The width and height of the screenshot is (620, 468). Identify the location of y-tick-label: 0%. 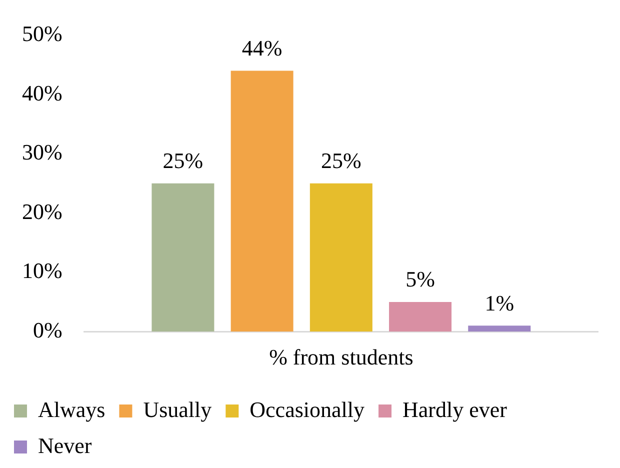
(47, 329).